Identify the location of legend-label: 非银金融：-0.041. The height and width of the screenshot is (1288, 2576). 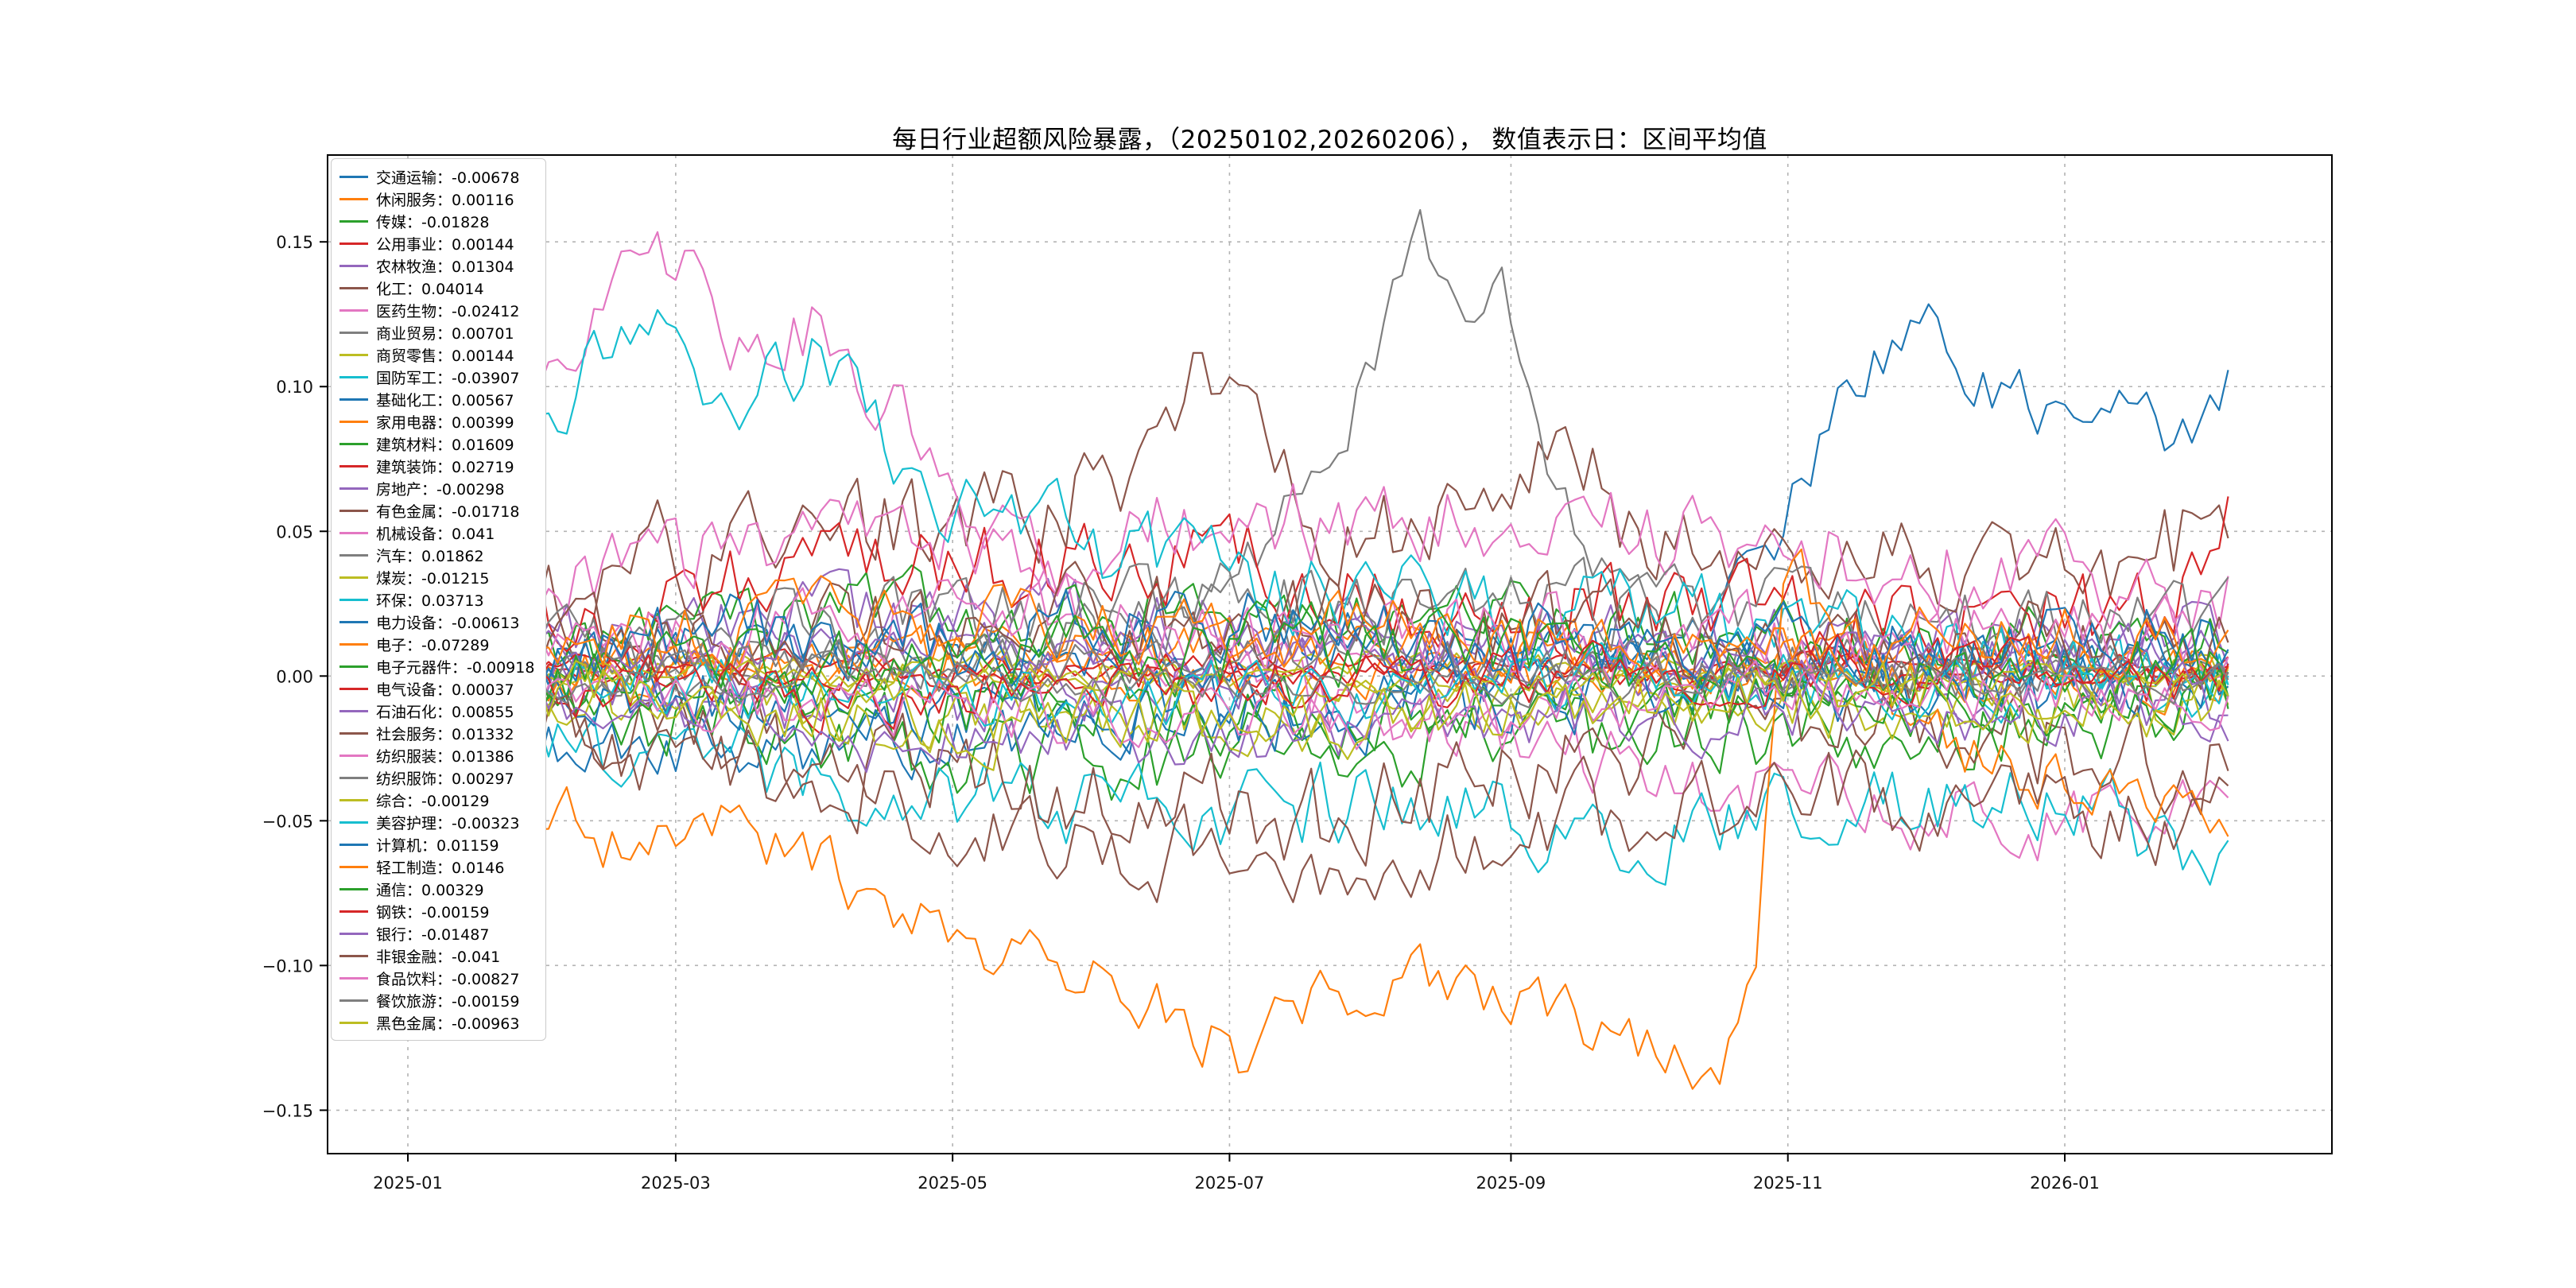
(439, 957).